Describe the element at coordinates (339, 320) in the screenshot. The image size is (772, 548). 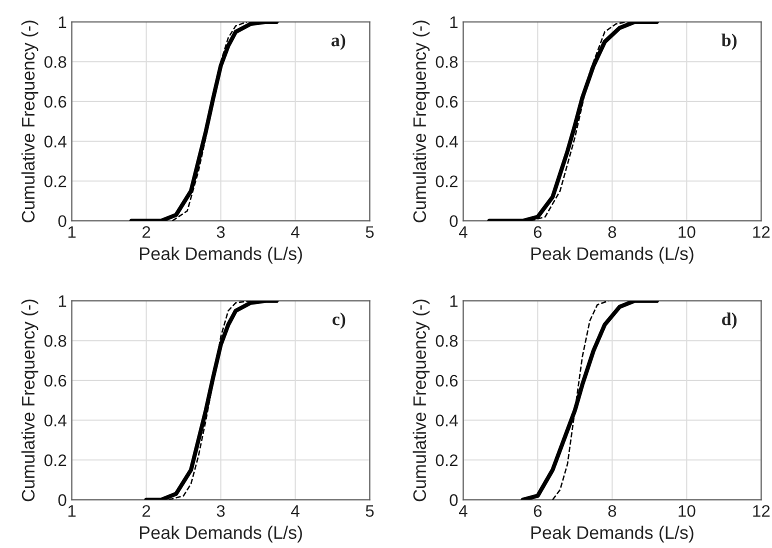
I see `annotation: c)` at that location.